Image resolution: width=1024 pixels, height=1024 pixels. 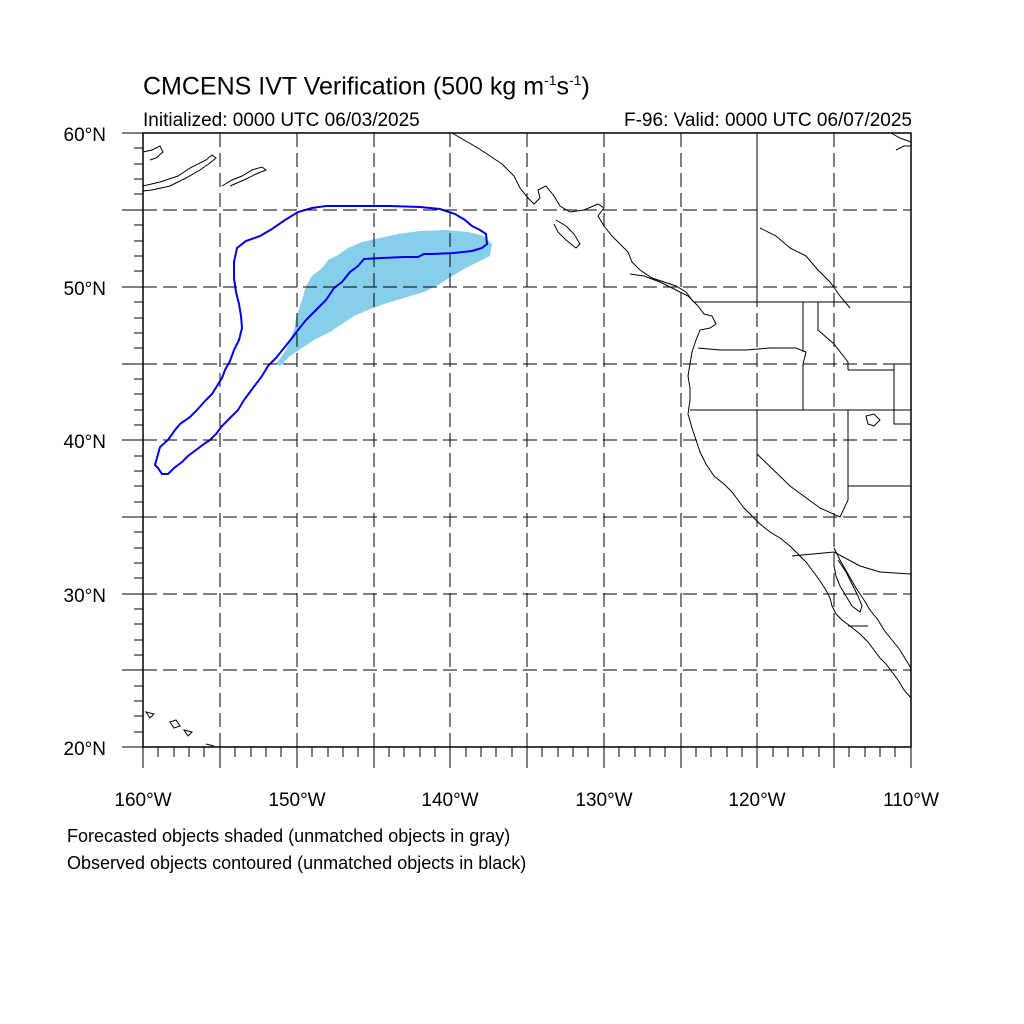 What do you see at coordinates (85, 135) in the screenshot?
I see `lat-label-60: 60°N` at bounding box center [85, 135].